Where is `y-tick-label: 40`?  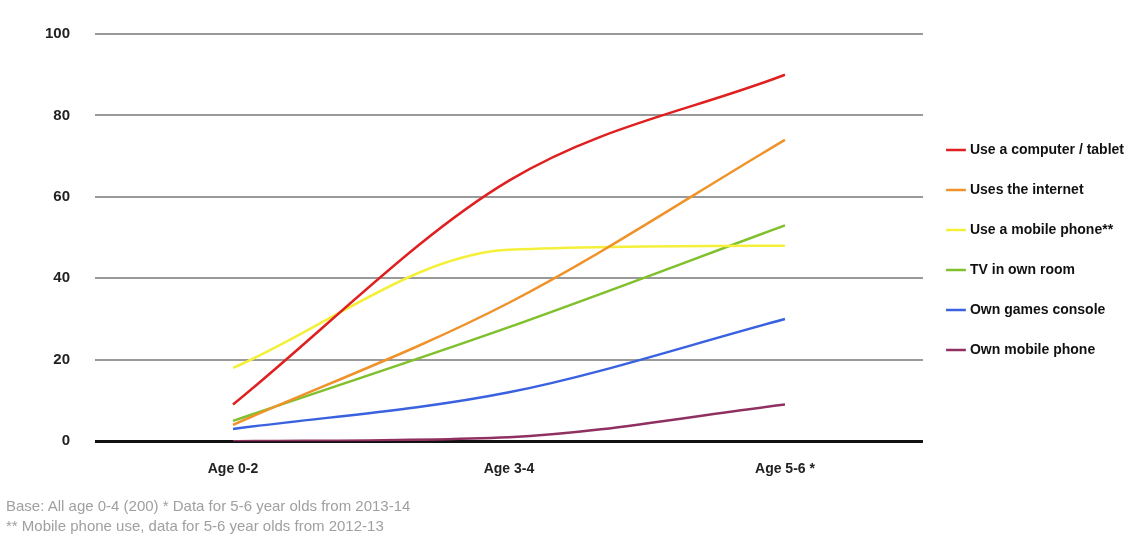 y-tick-label: 40 is located at coordinates (62, 277).